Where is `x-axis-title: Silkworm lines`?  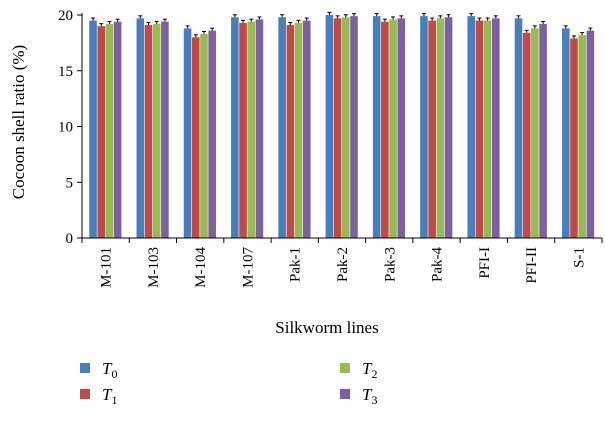 x-axis-title: Silkworm lines is located at coordinates (326, 327).